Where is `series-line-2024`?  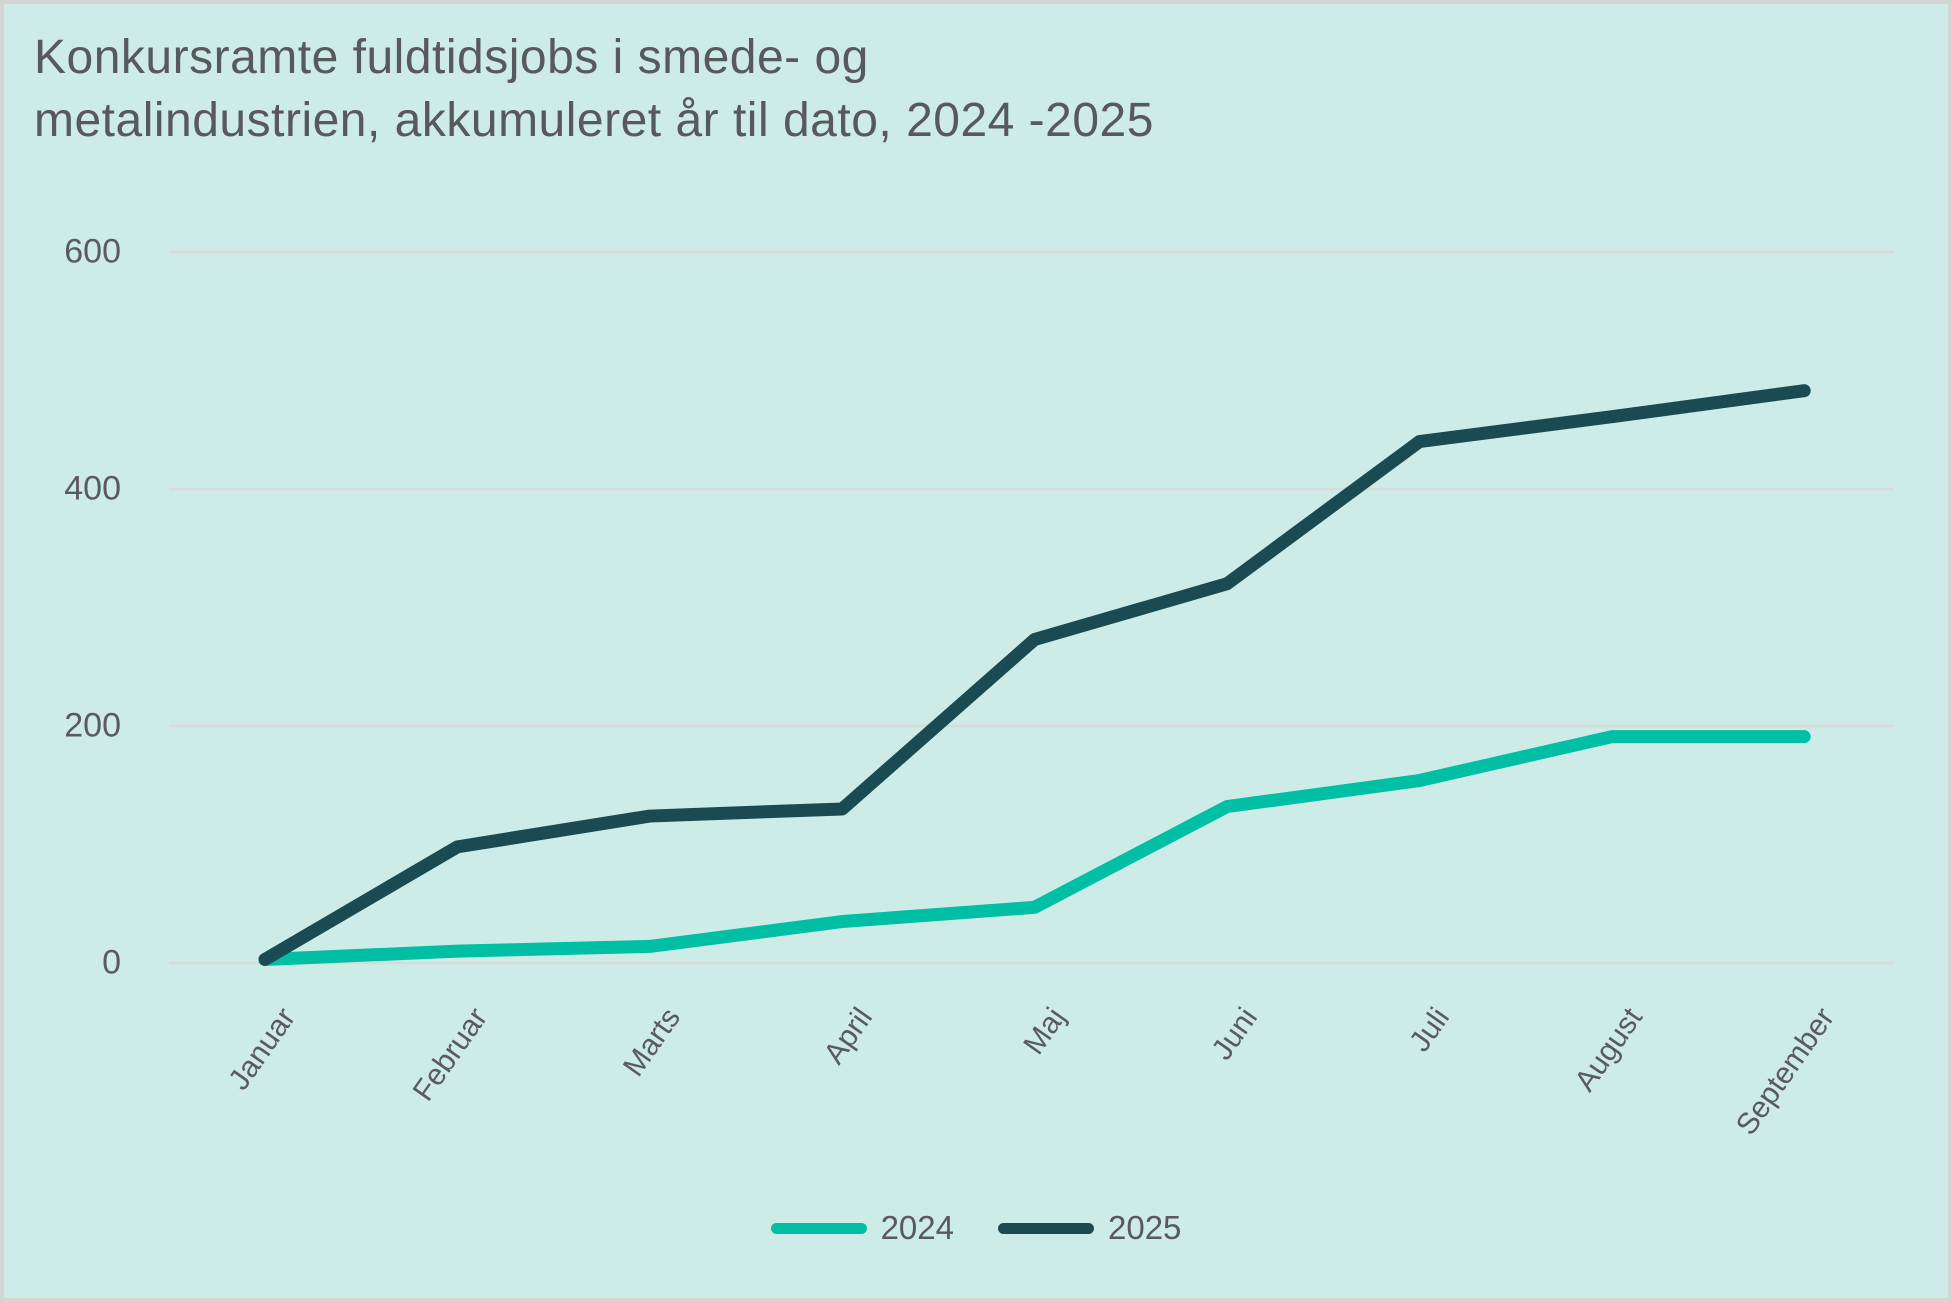
series-line-2024 is located at coordinates (1034, 848).